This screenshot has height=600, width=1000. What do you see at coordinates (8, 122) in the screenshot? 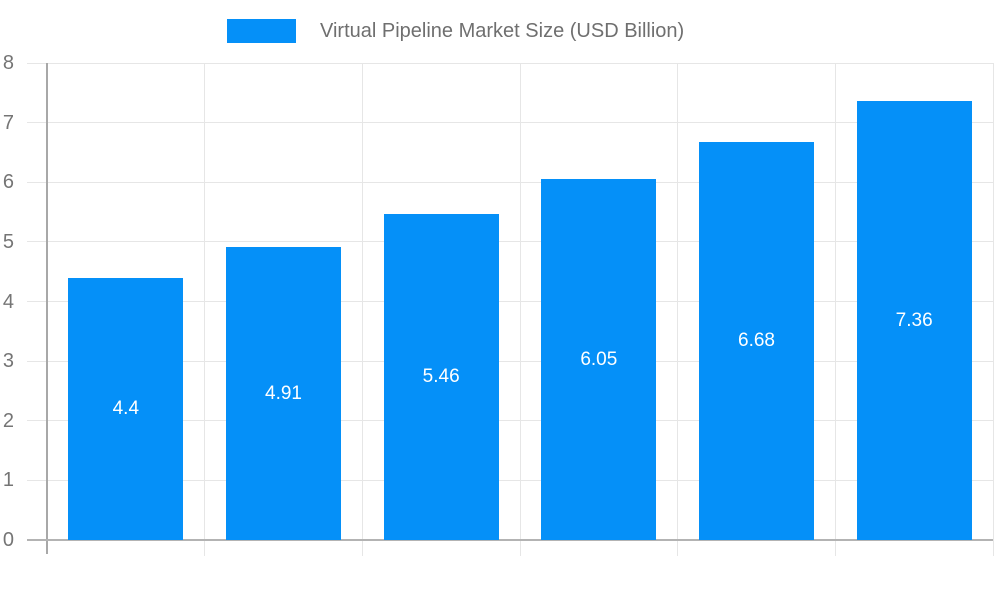
I see `y-axis-tick-label: 7` at bounding box center [8, 122].